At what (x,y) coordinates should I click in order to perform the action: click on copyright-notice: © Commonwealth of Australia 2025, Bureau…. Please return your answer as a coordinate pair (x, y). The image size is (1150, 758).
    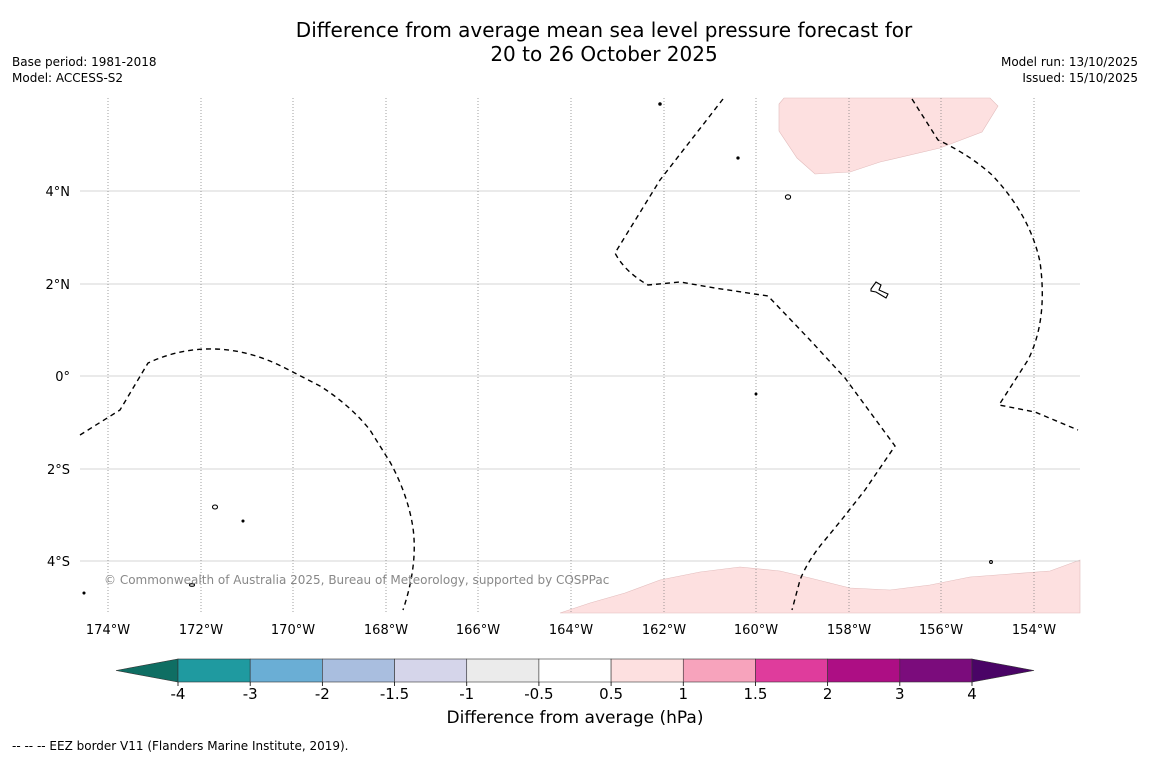
    Looking at the image, I should click on (356, 580).